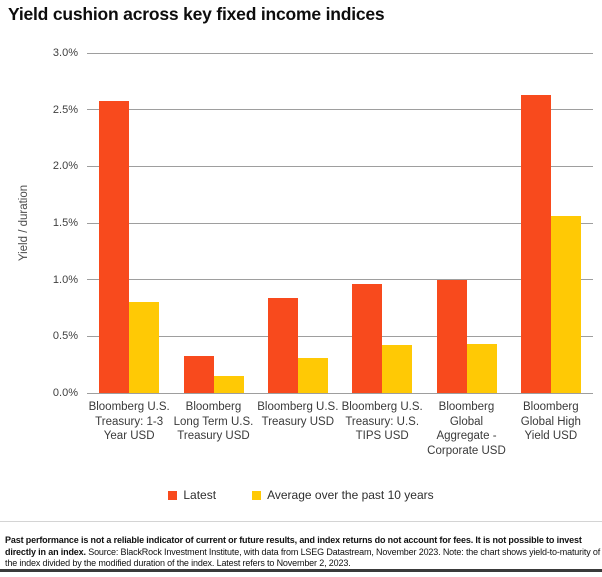  What do you see at coordinates (65, 166) in the screenshot?
I see `y-tick-label: 2.0%` at bounding box center [65, 166].